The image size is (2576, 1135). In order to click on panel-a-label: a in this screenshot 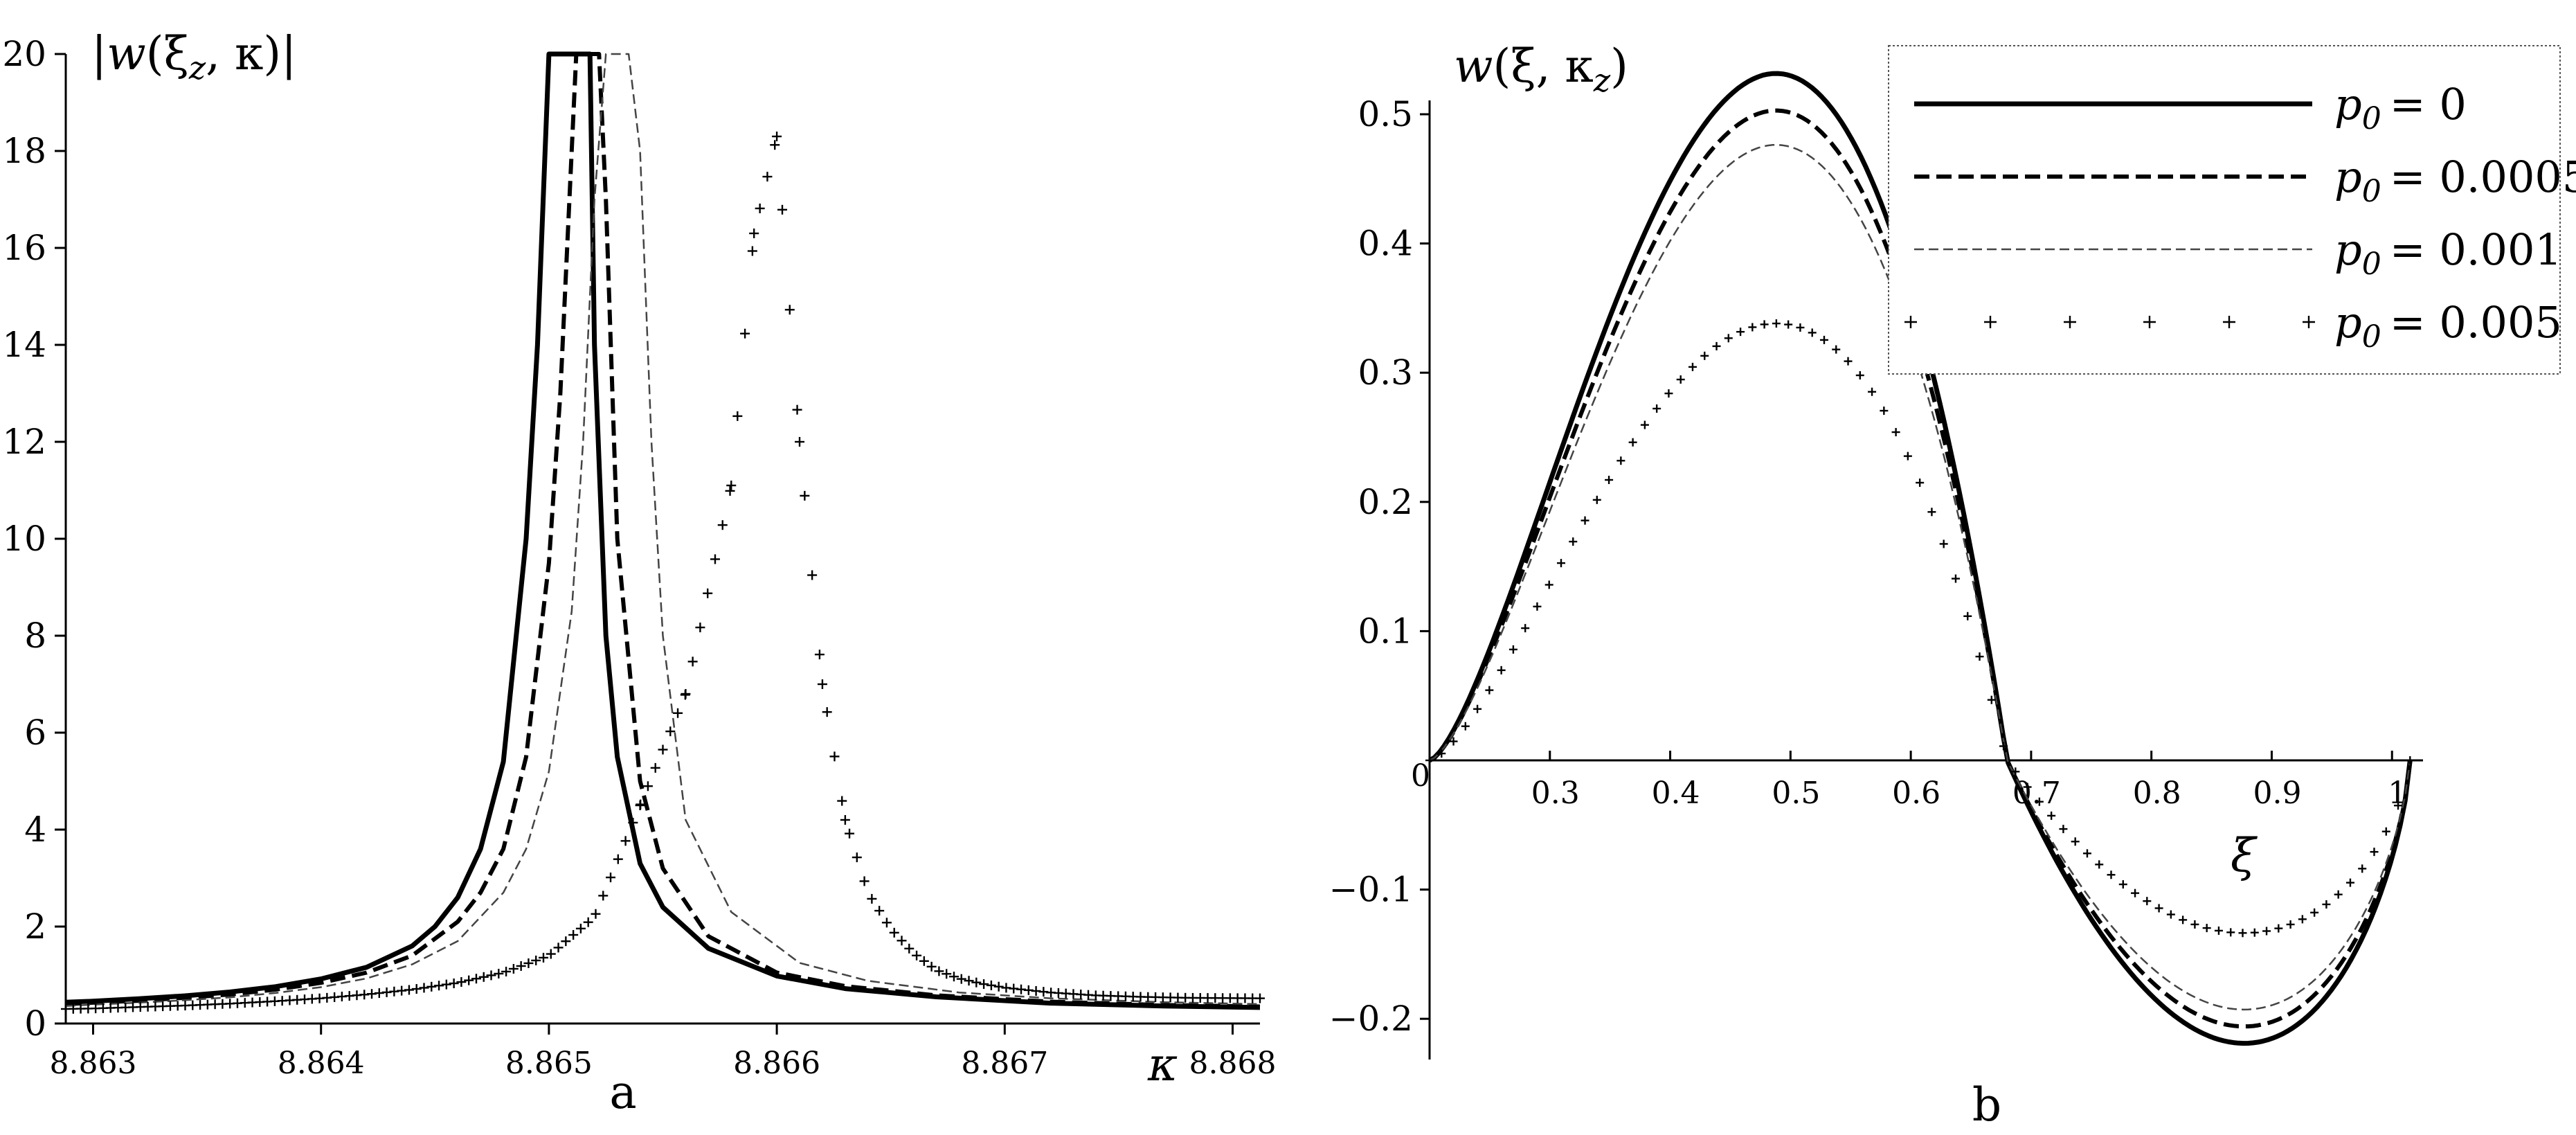, I will do `click(622, 1092)`.